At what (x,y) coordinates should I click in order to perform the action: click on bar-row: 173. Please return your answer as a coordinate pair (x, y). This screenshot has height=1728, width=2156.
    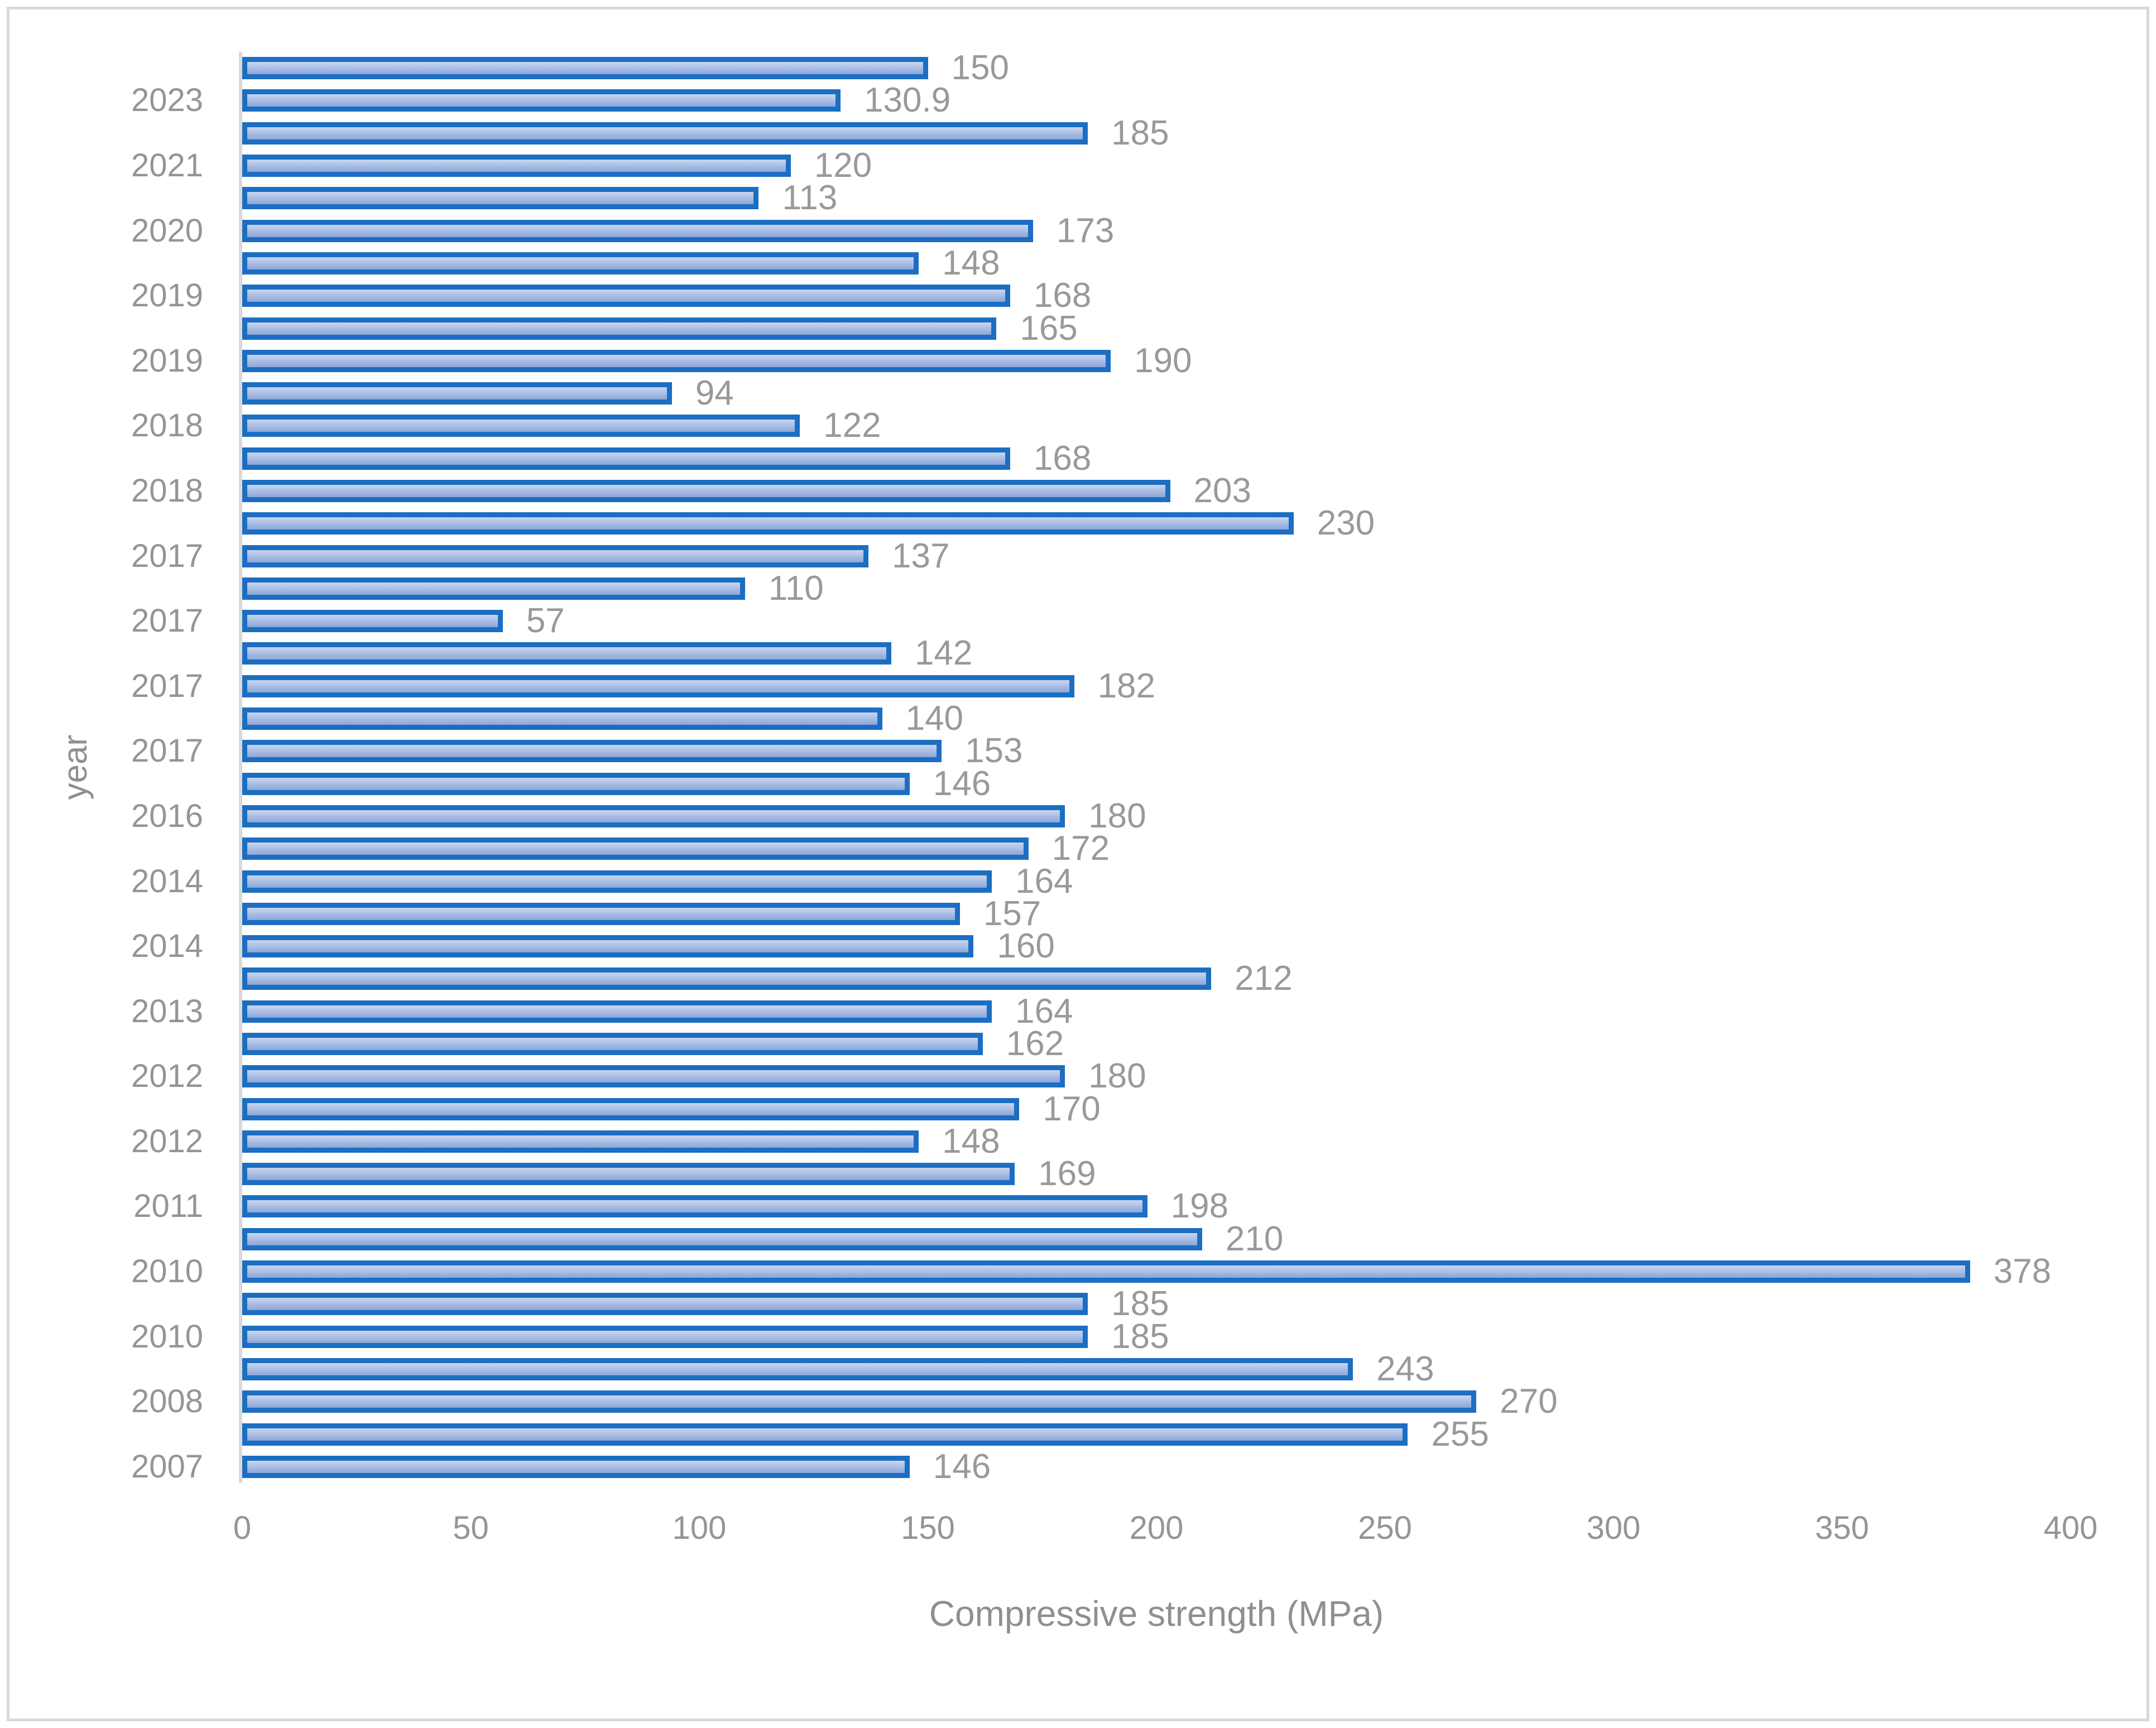
    Looking at the image, I should click on (1156, 230).